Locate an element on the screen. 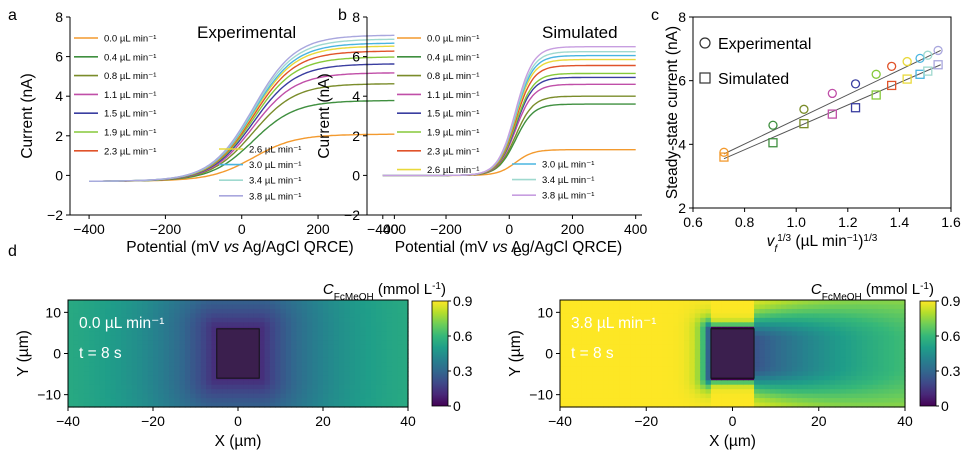 This screenshot has height=464, width=978. x-tick-label: 40 is located at coordinates (905, 421).